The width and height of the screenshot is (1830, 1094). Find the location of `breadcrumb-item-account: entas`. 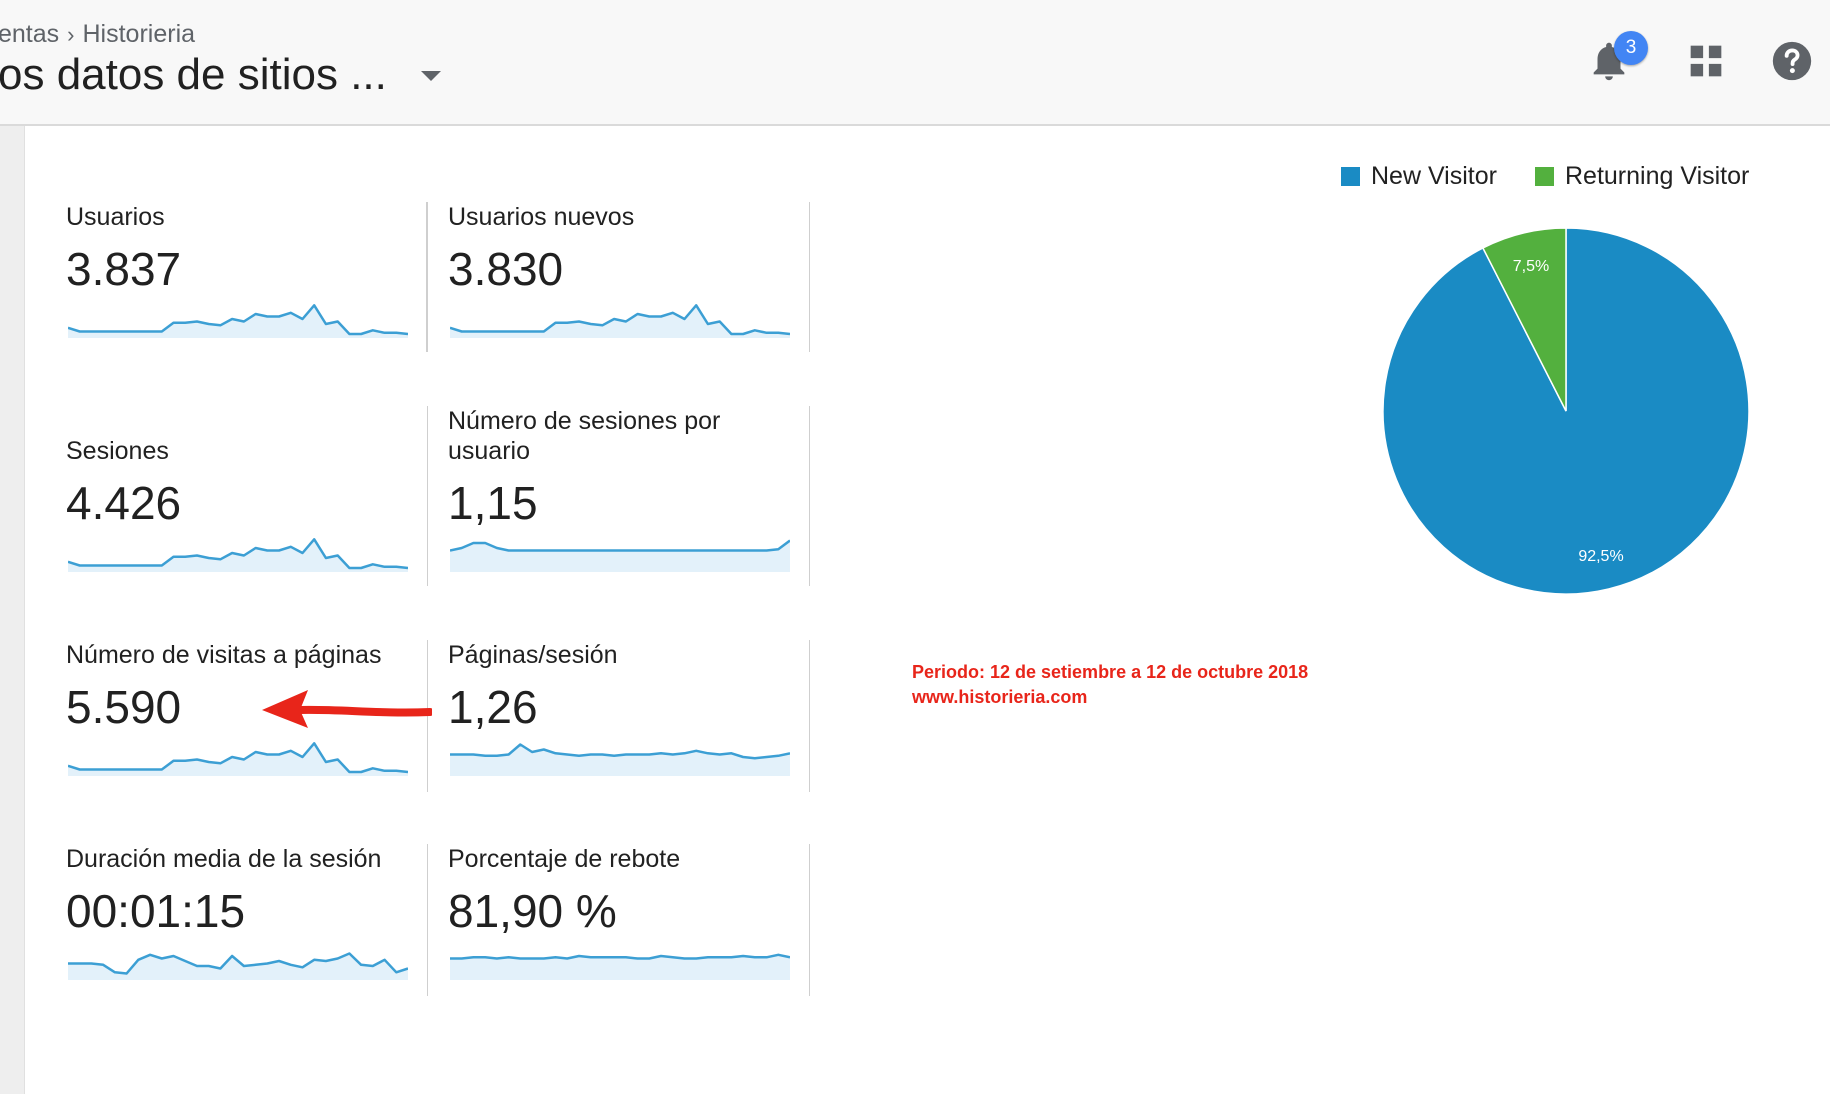

breadcrumb-item-account: entas is located at coordinates (30, 34).